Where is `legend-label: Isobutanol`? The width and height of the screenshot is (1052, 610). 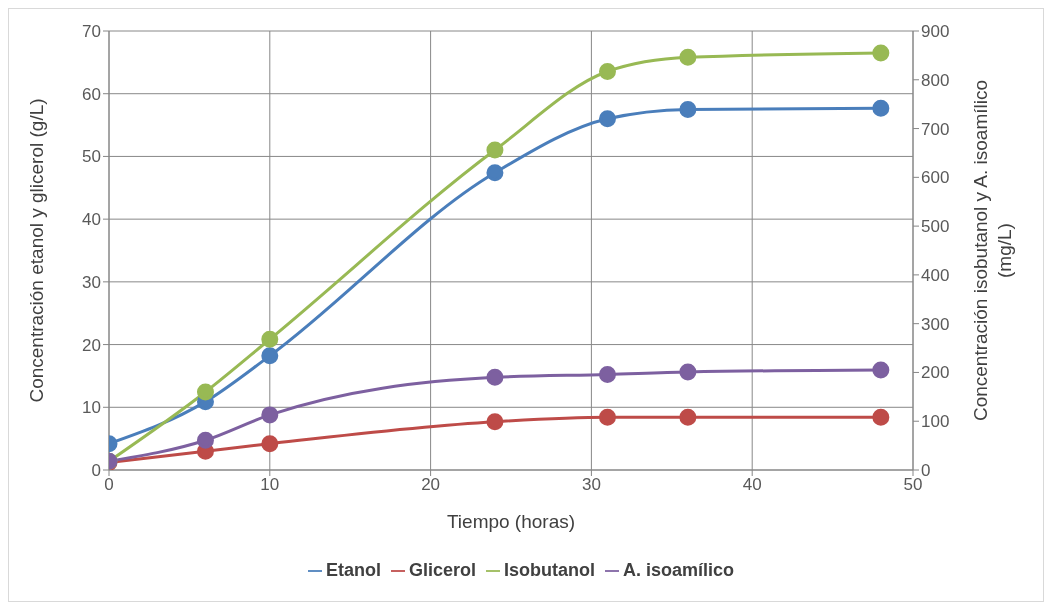 legend-label: Isobutanol is located at coordinates (549, 570).